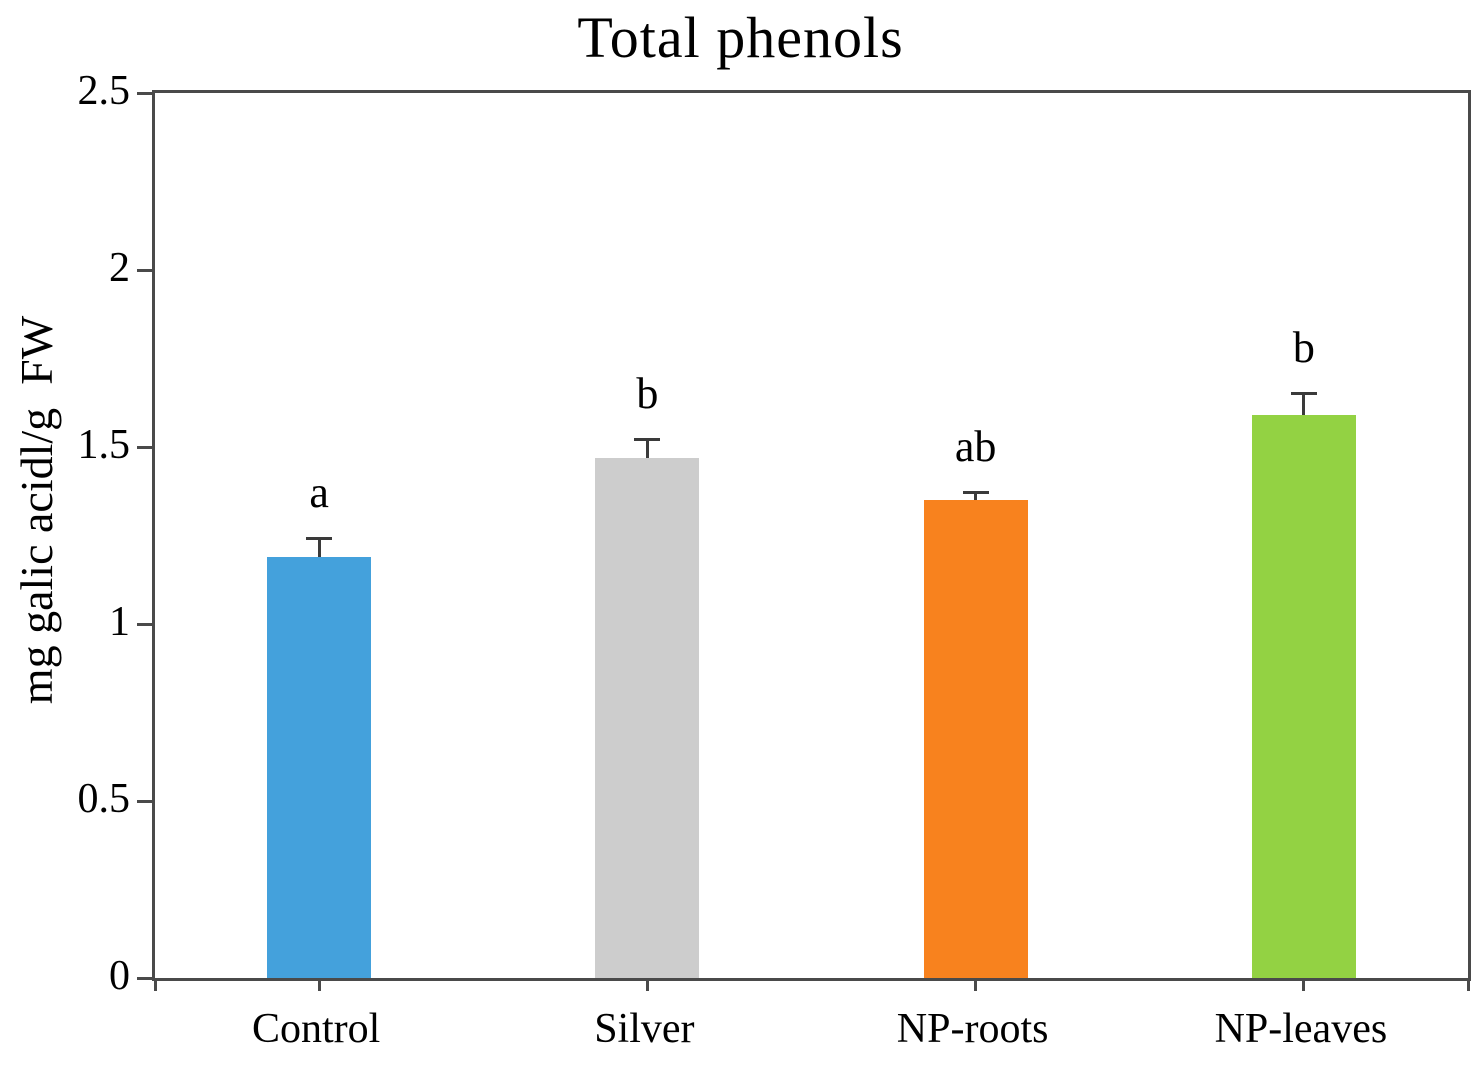 The image size is (1481, 1065). What do you see at coordinates (319, 493) in the screenshot?
I see `significance-letter: a` at bounding box center [319, 493].